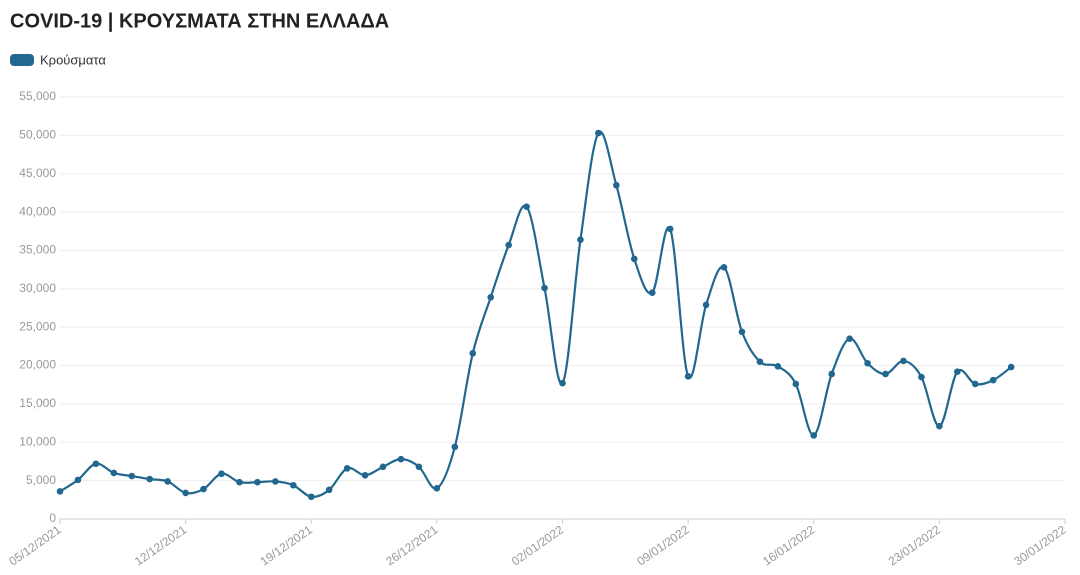  What do you see at coordinates (22, 60) in the screenshot?
I see `legend-swatch` at bounding box center [22, 60].